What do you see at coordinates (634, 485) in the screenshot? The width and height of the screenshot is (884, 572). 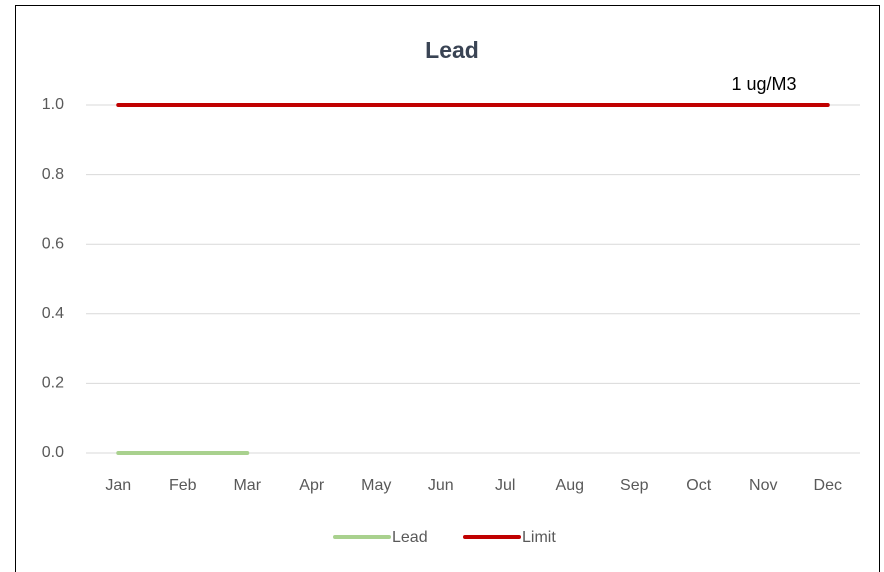 I see `x-tick-label: Sep` at bounding box center [634, 485].